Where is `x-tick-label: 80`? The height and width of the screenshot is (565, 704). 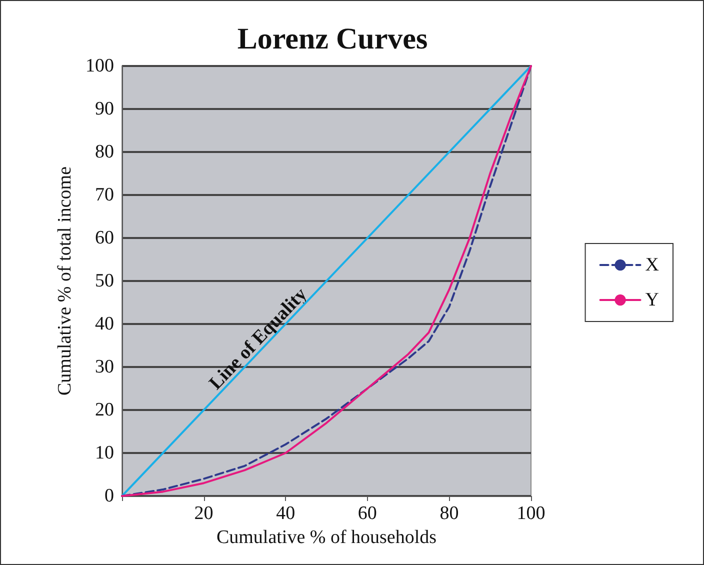 x-tick-label: 80 is located at coordinates (449, 513).